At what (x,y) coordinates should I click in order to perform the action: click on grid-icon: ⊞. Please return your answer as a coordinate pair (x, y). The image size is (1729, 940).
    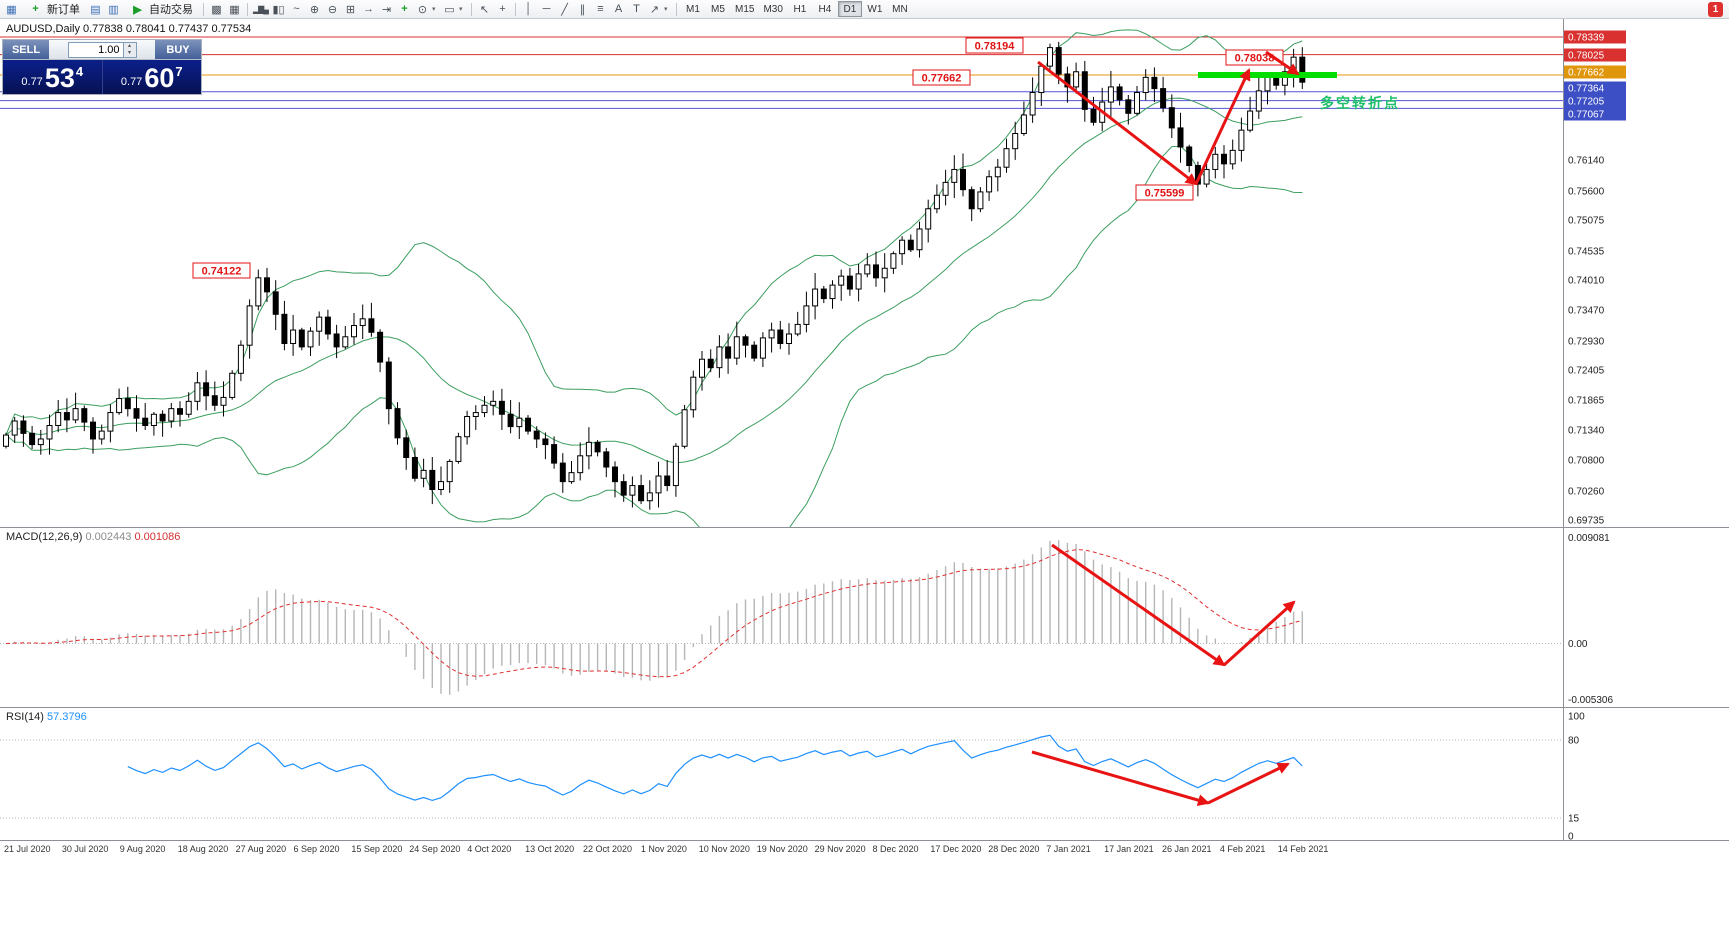
    Looking at the image, I should click on (350, 9).